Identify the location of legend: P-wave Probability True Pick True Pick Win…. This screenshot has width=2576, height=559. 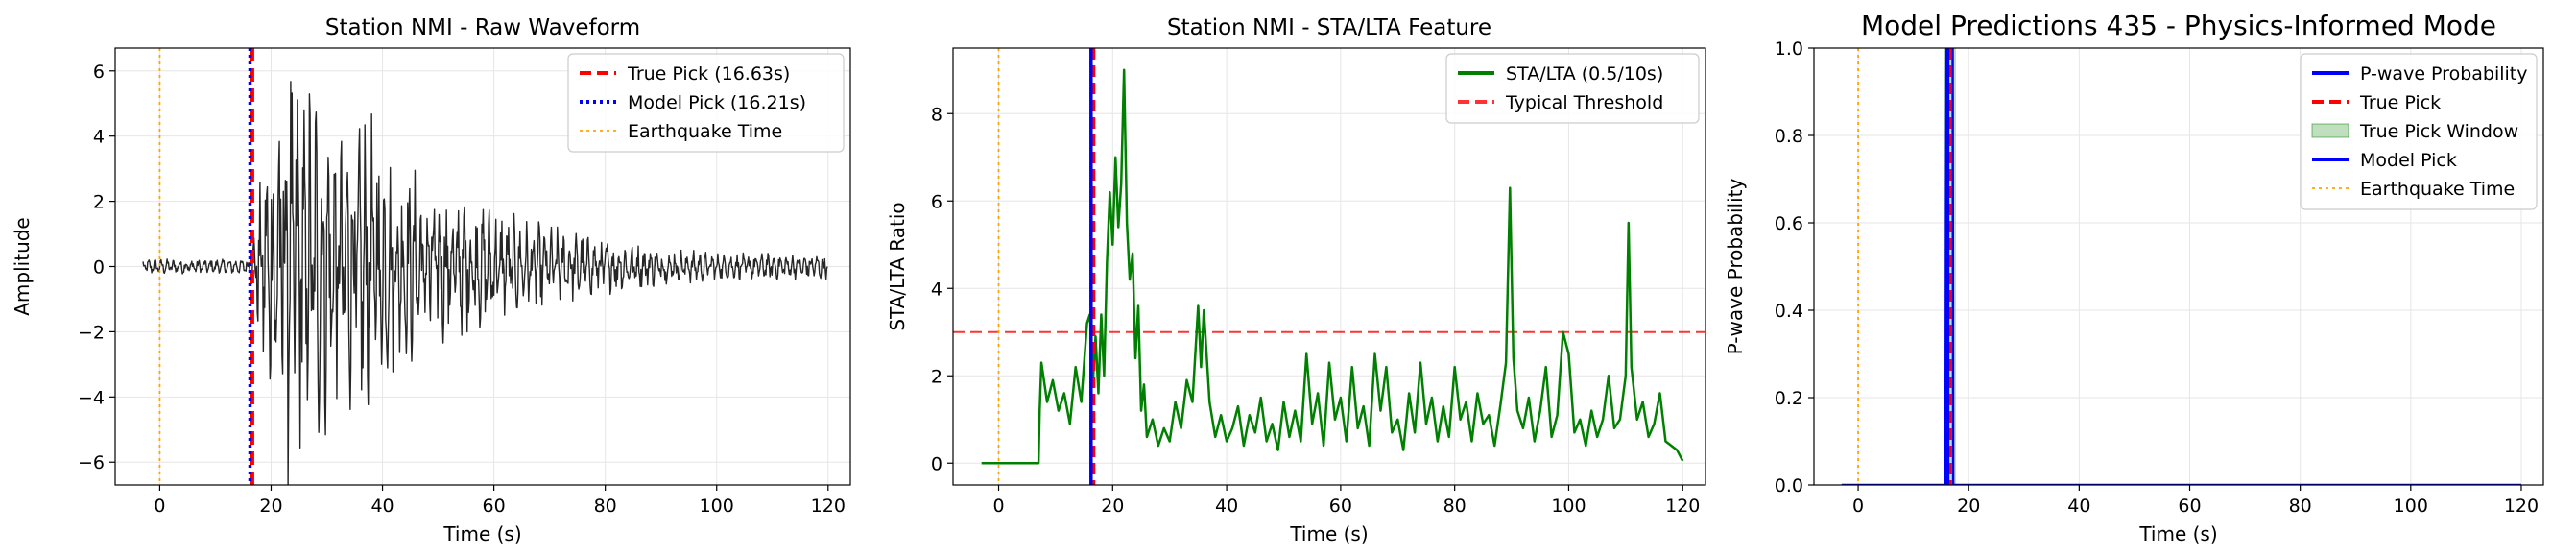
(2419, 131).